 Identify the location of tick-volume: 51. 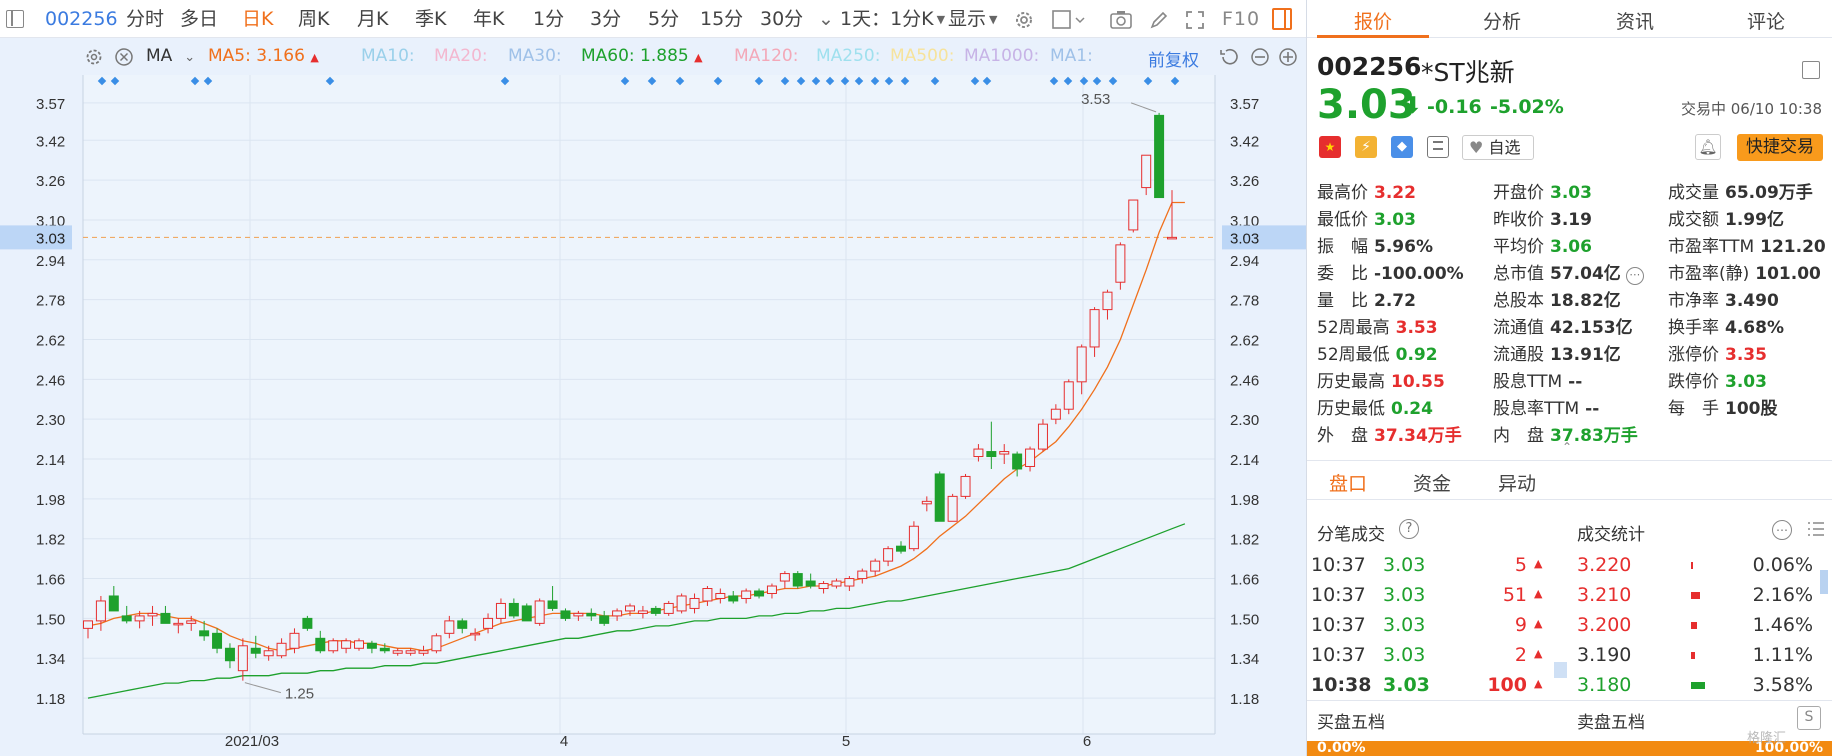
(1514, 595).